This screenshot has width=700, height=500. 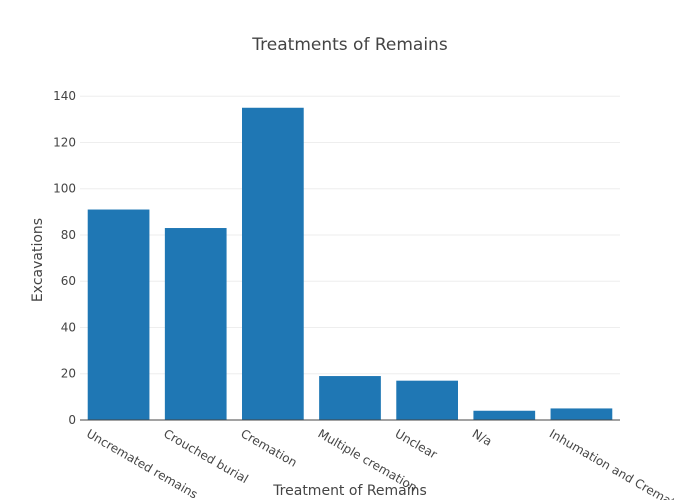 I want to click on x-tick-label: Unclear, so click(x=416, y=443).